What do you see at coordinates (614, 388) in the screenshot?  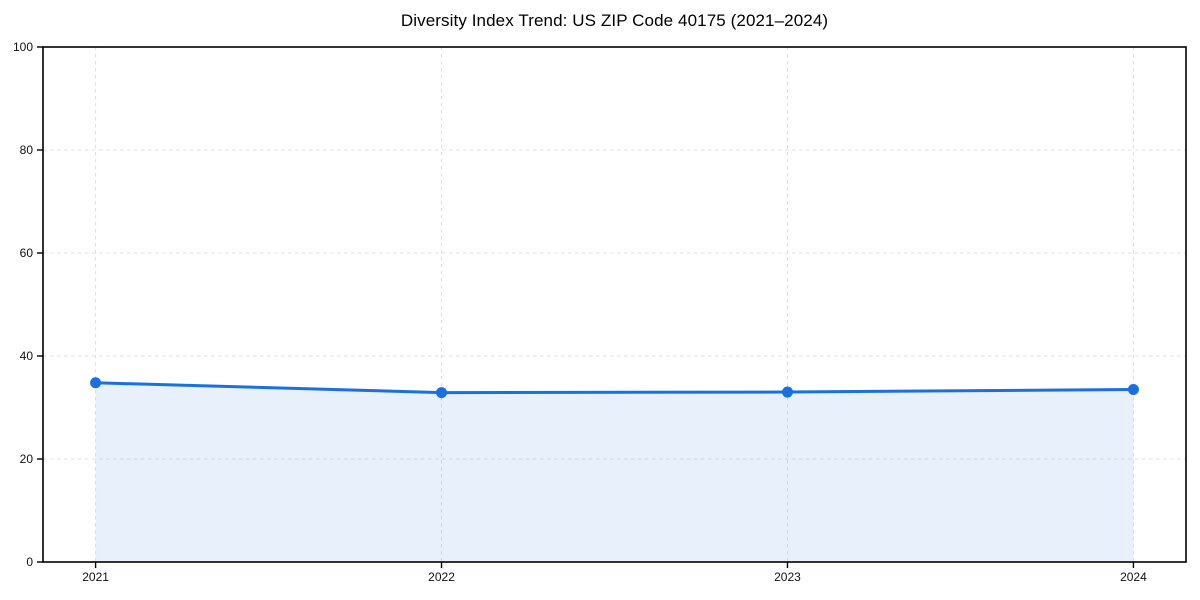 I see `trend-line` at bounding box center [614, 388].